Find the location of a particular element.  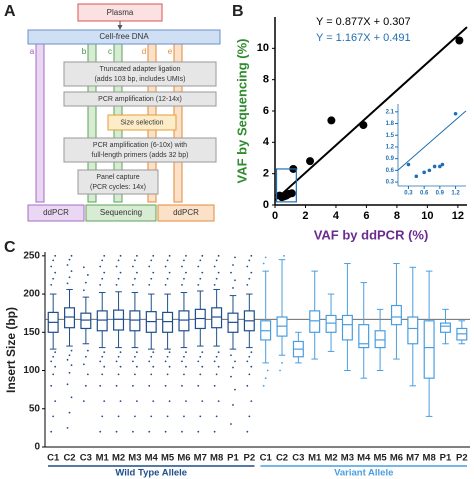

x-tick-label: 10 is located at coordinates (427, 216).